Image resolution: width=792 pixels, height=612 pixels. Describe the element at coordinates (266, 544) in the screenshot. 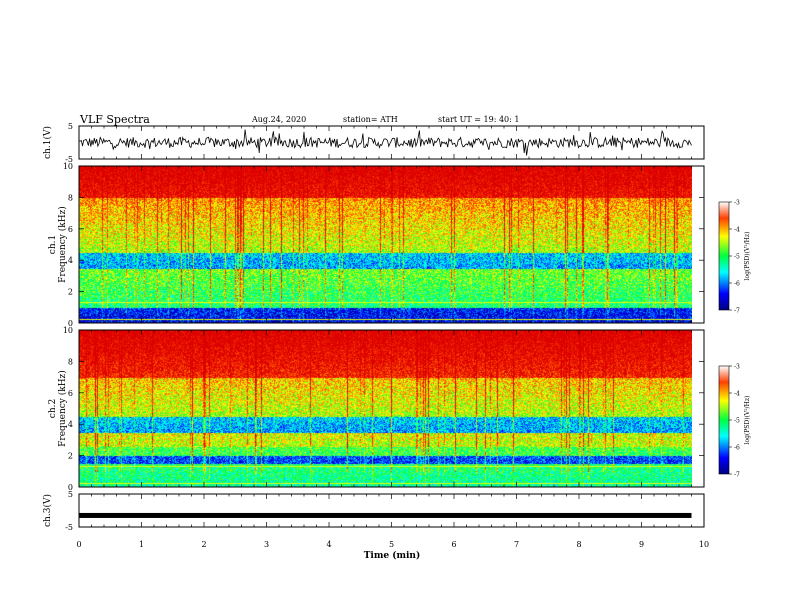

I see `x-tick-label: 3` at that location.